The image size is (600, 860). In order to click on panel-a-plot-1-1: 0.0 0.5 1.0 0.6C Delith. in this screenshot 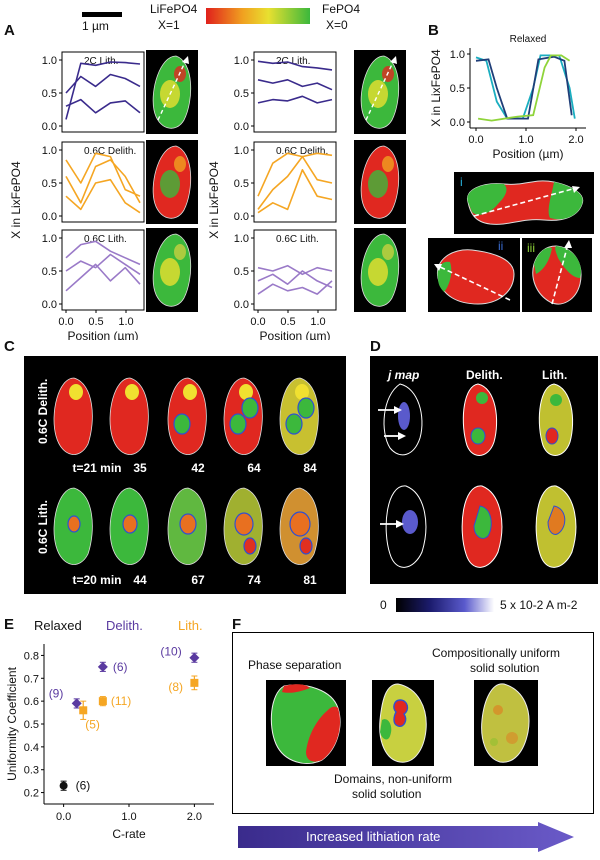, I will do `click(320, 182)`.